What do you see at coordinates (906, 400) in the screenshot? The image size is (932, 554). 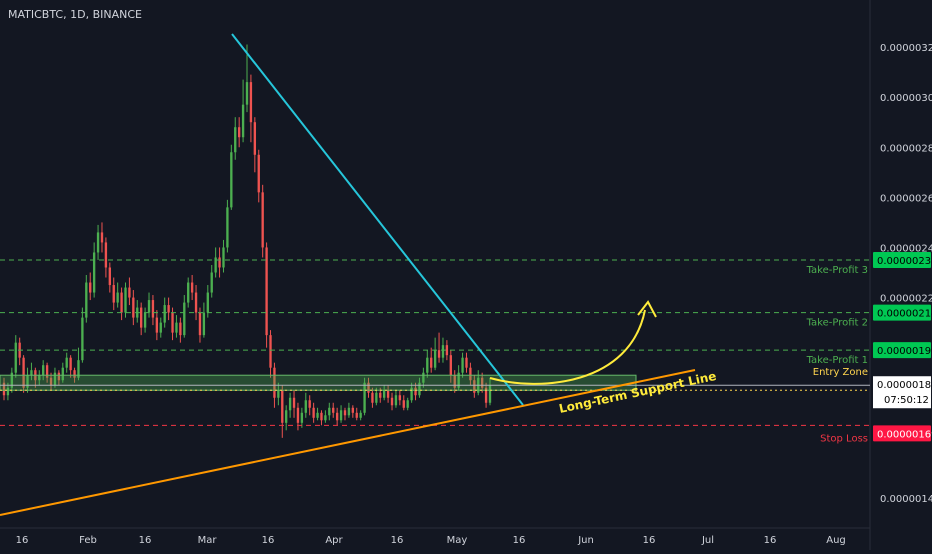 I see `countdown-label: 07:50:12` at bounding box center [906, 400].